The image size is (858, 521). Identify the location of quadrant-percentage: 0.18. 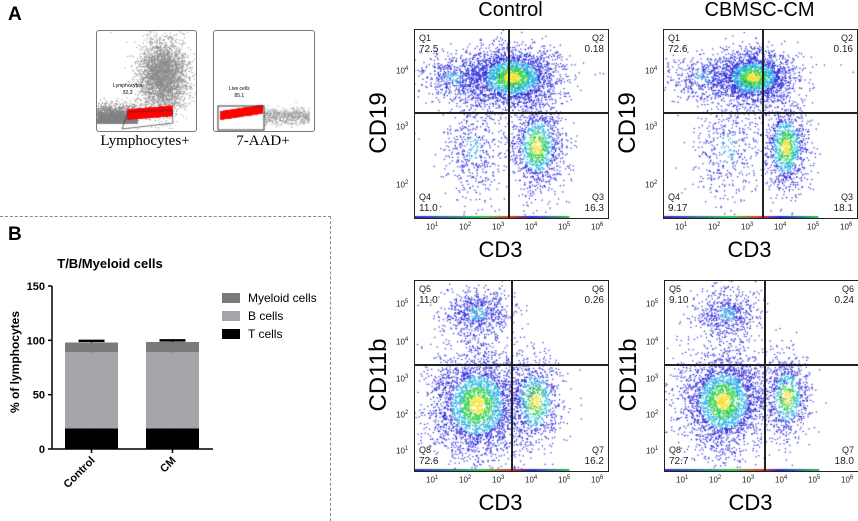
(594, 49).